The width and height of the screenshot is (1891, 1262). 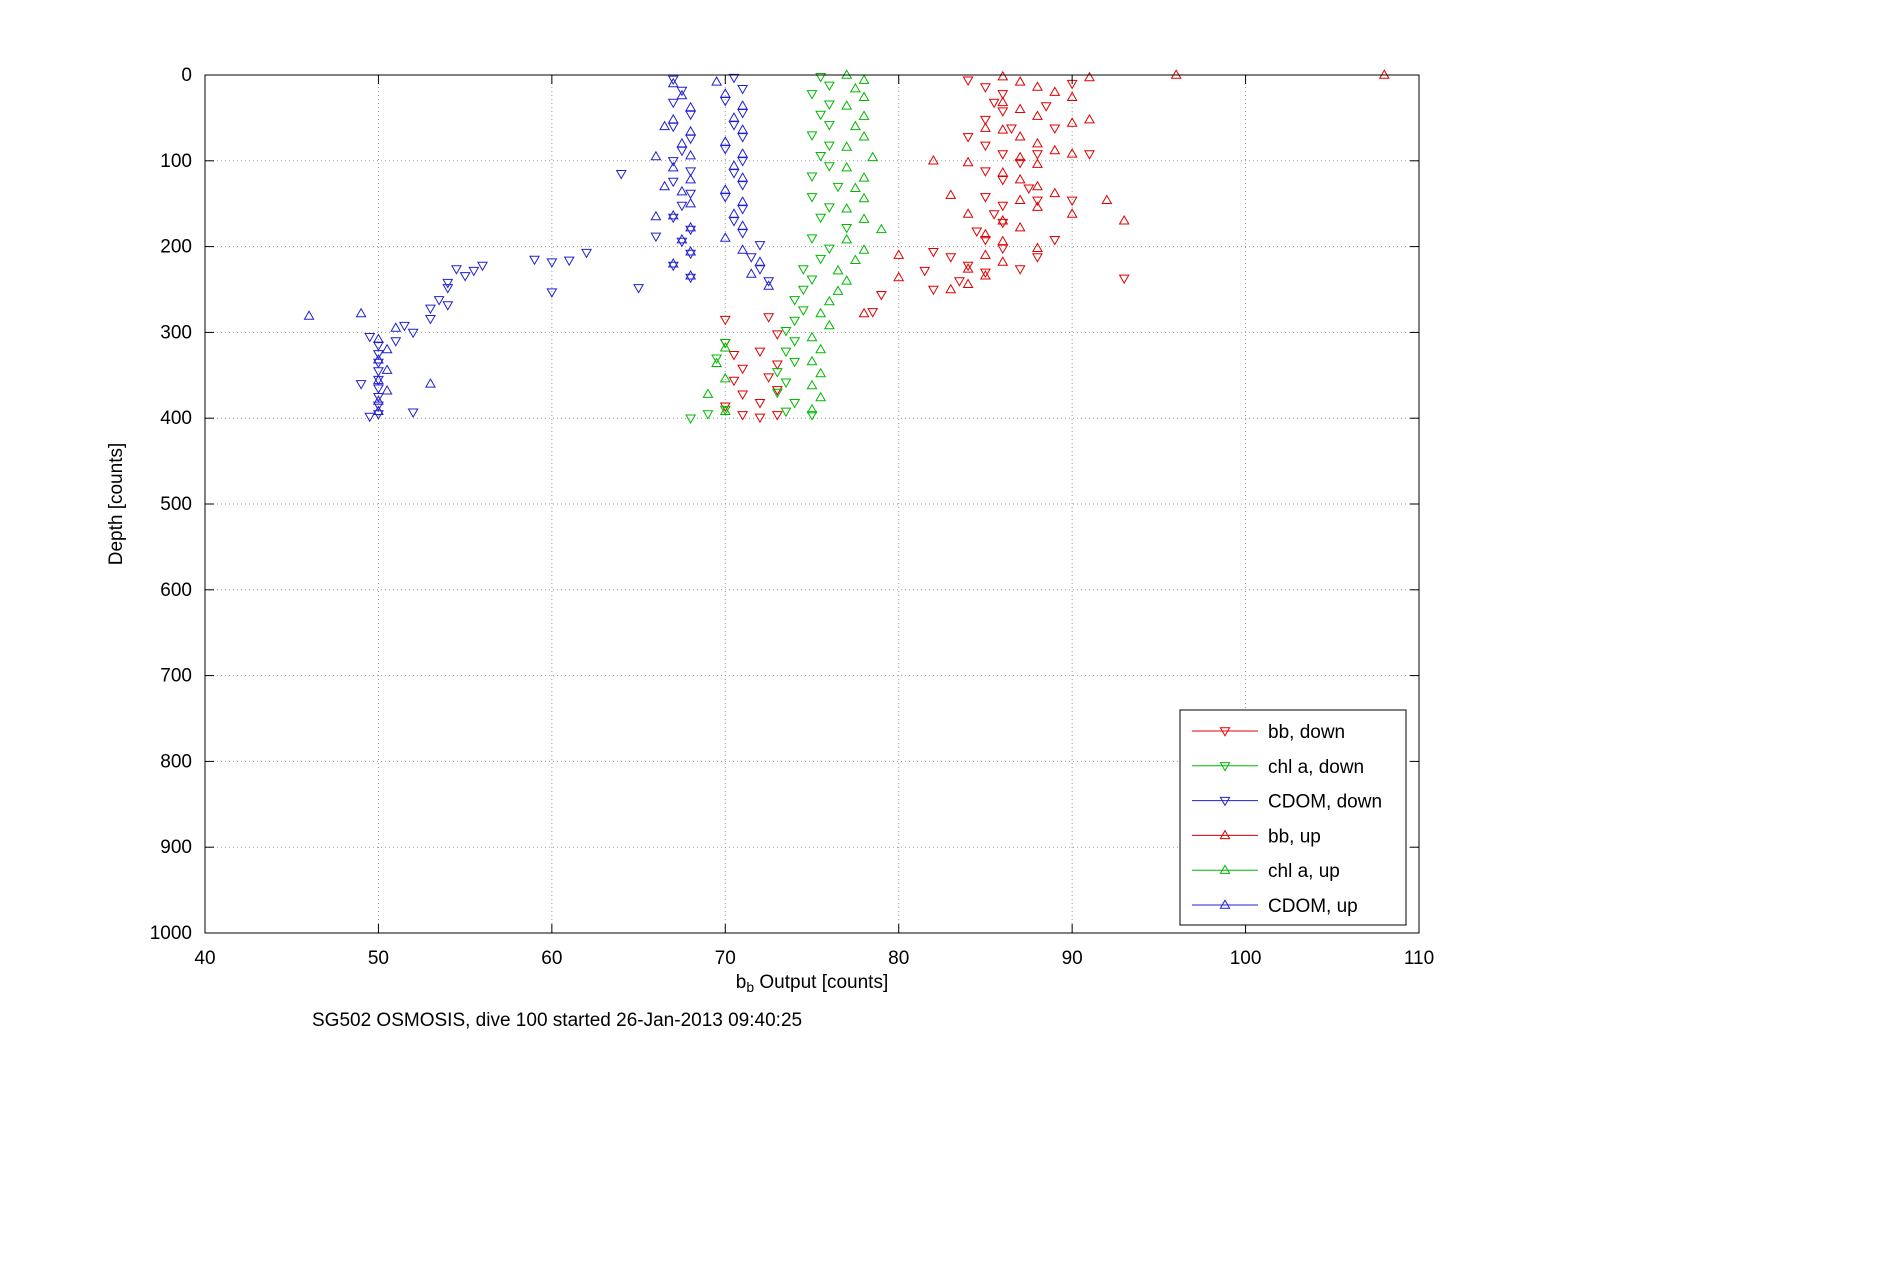 I want to click on y-tick-label: 200, so click(x=176, y=247).